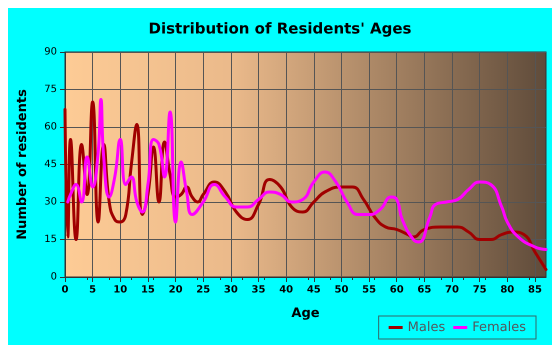 This screenshot has width=560, height=353. I want to click on y-tick-label: 75, so click(50, 89).